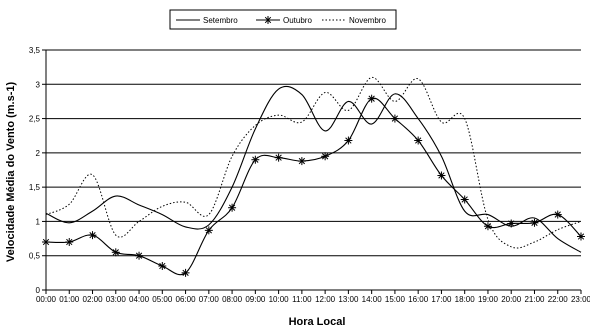 The image size is (590, 329). I want to click on x-tick-label: 07:00, so click(209, 299).